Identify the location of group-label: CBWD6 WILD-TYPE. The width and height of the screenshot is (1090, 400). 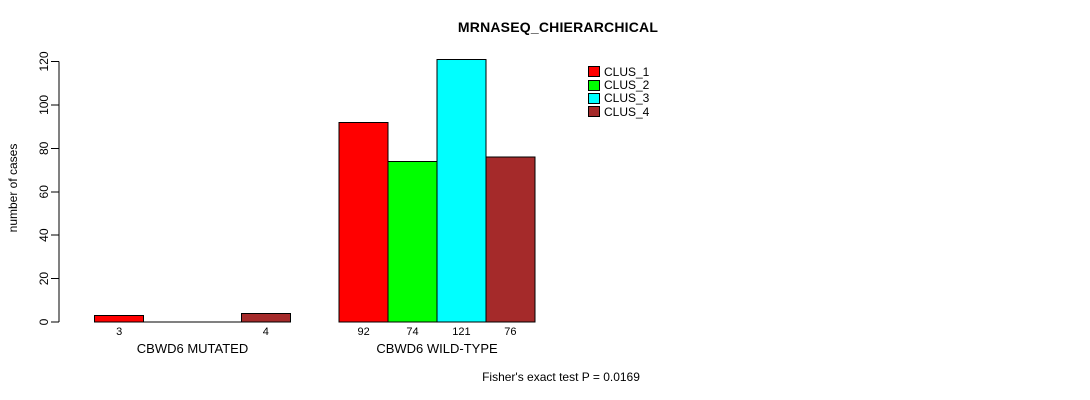
(437, 348).